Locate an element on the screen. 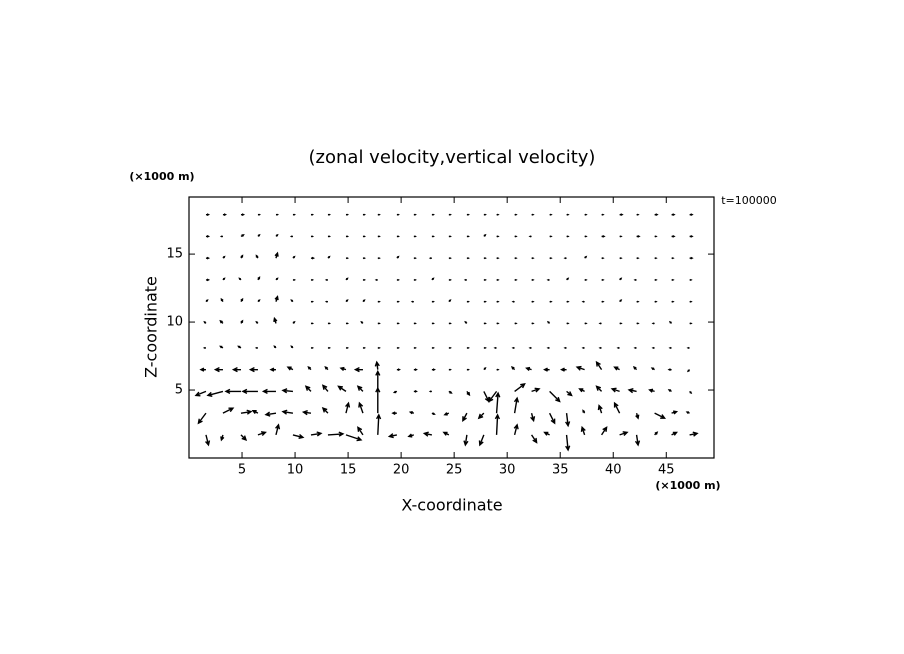  x-tick-label: 20 is located at coordinates (401, 470).